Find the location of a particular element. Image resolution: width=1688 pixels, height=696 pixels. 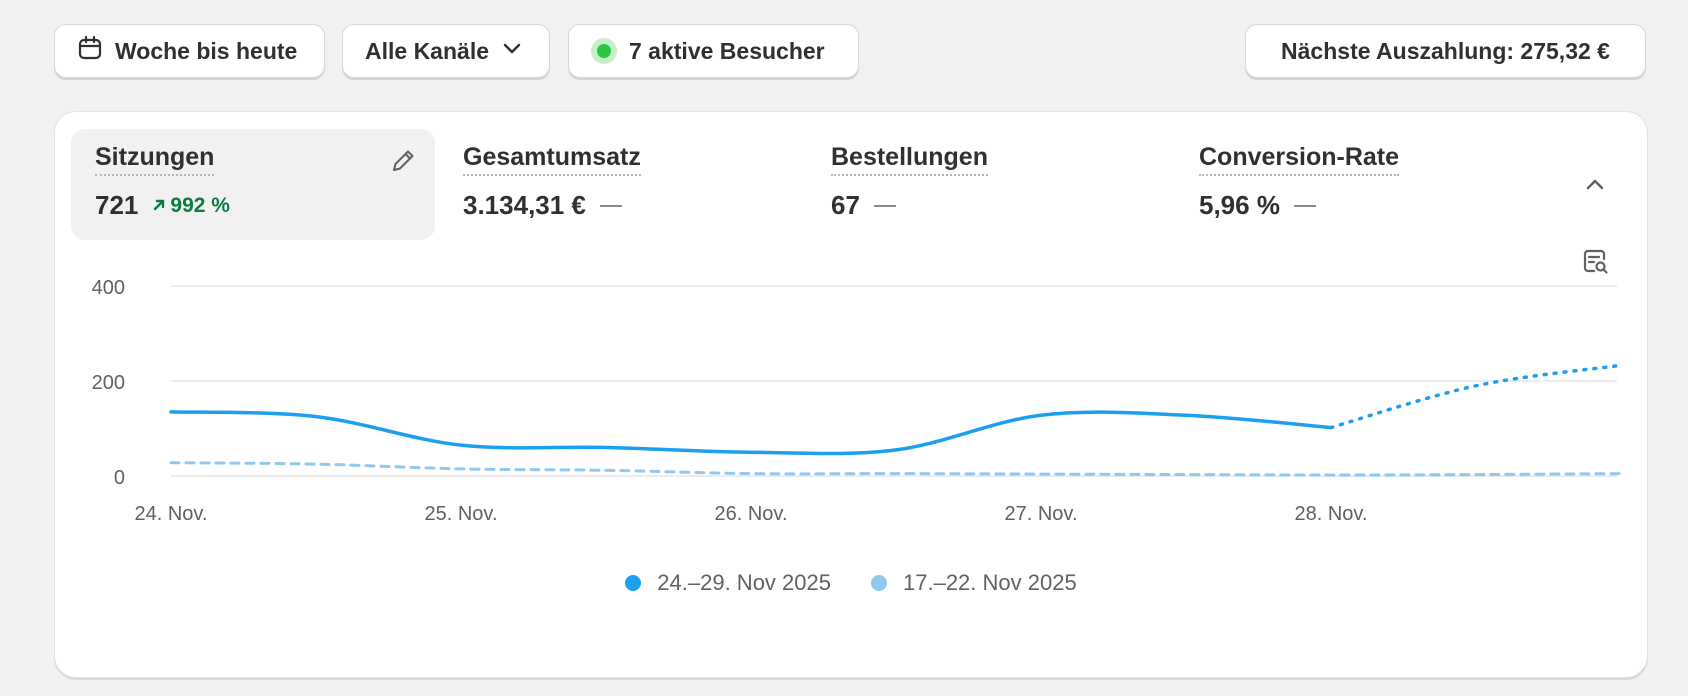

series-line-current is located at coordinates (751, 433).